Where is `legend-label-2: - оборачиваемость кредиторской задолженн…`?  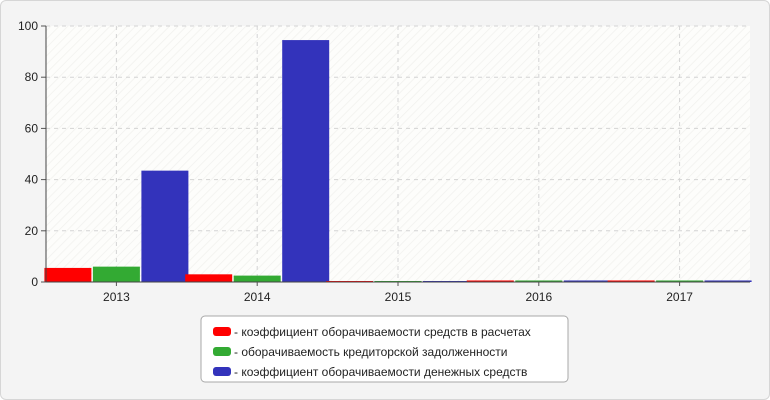
legend-label-2: - оборачиваемость кредиторской задолженн… is located at coordinates (370, 352).